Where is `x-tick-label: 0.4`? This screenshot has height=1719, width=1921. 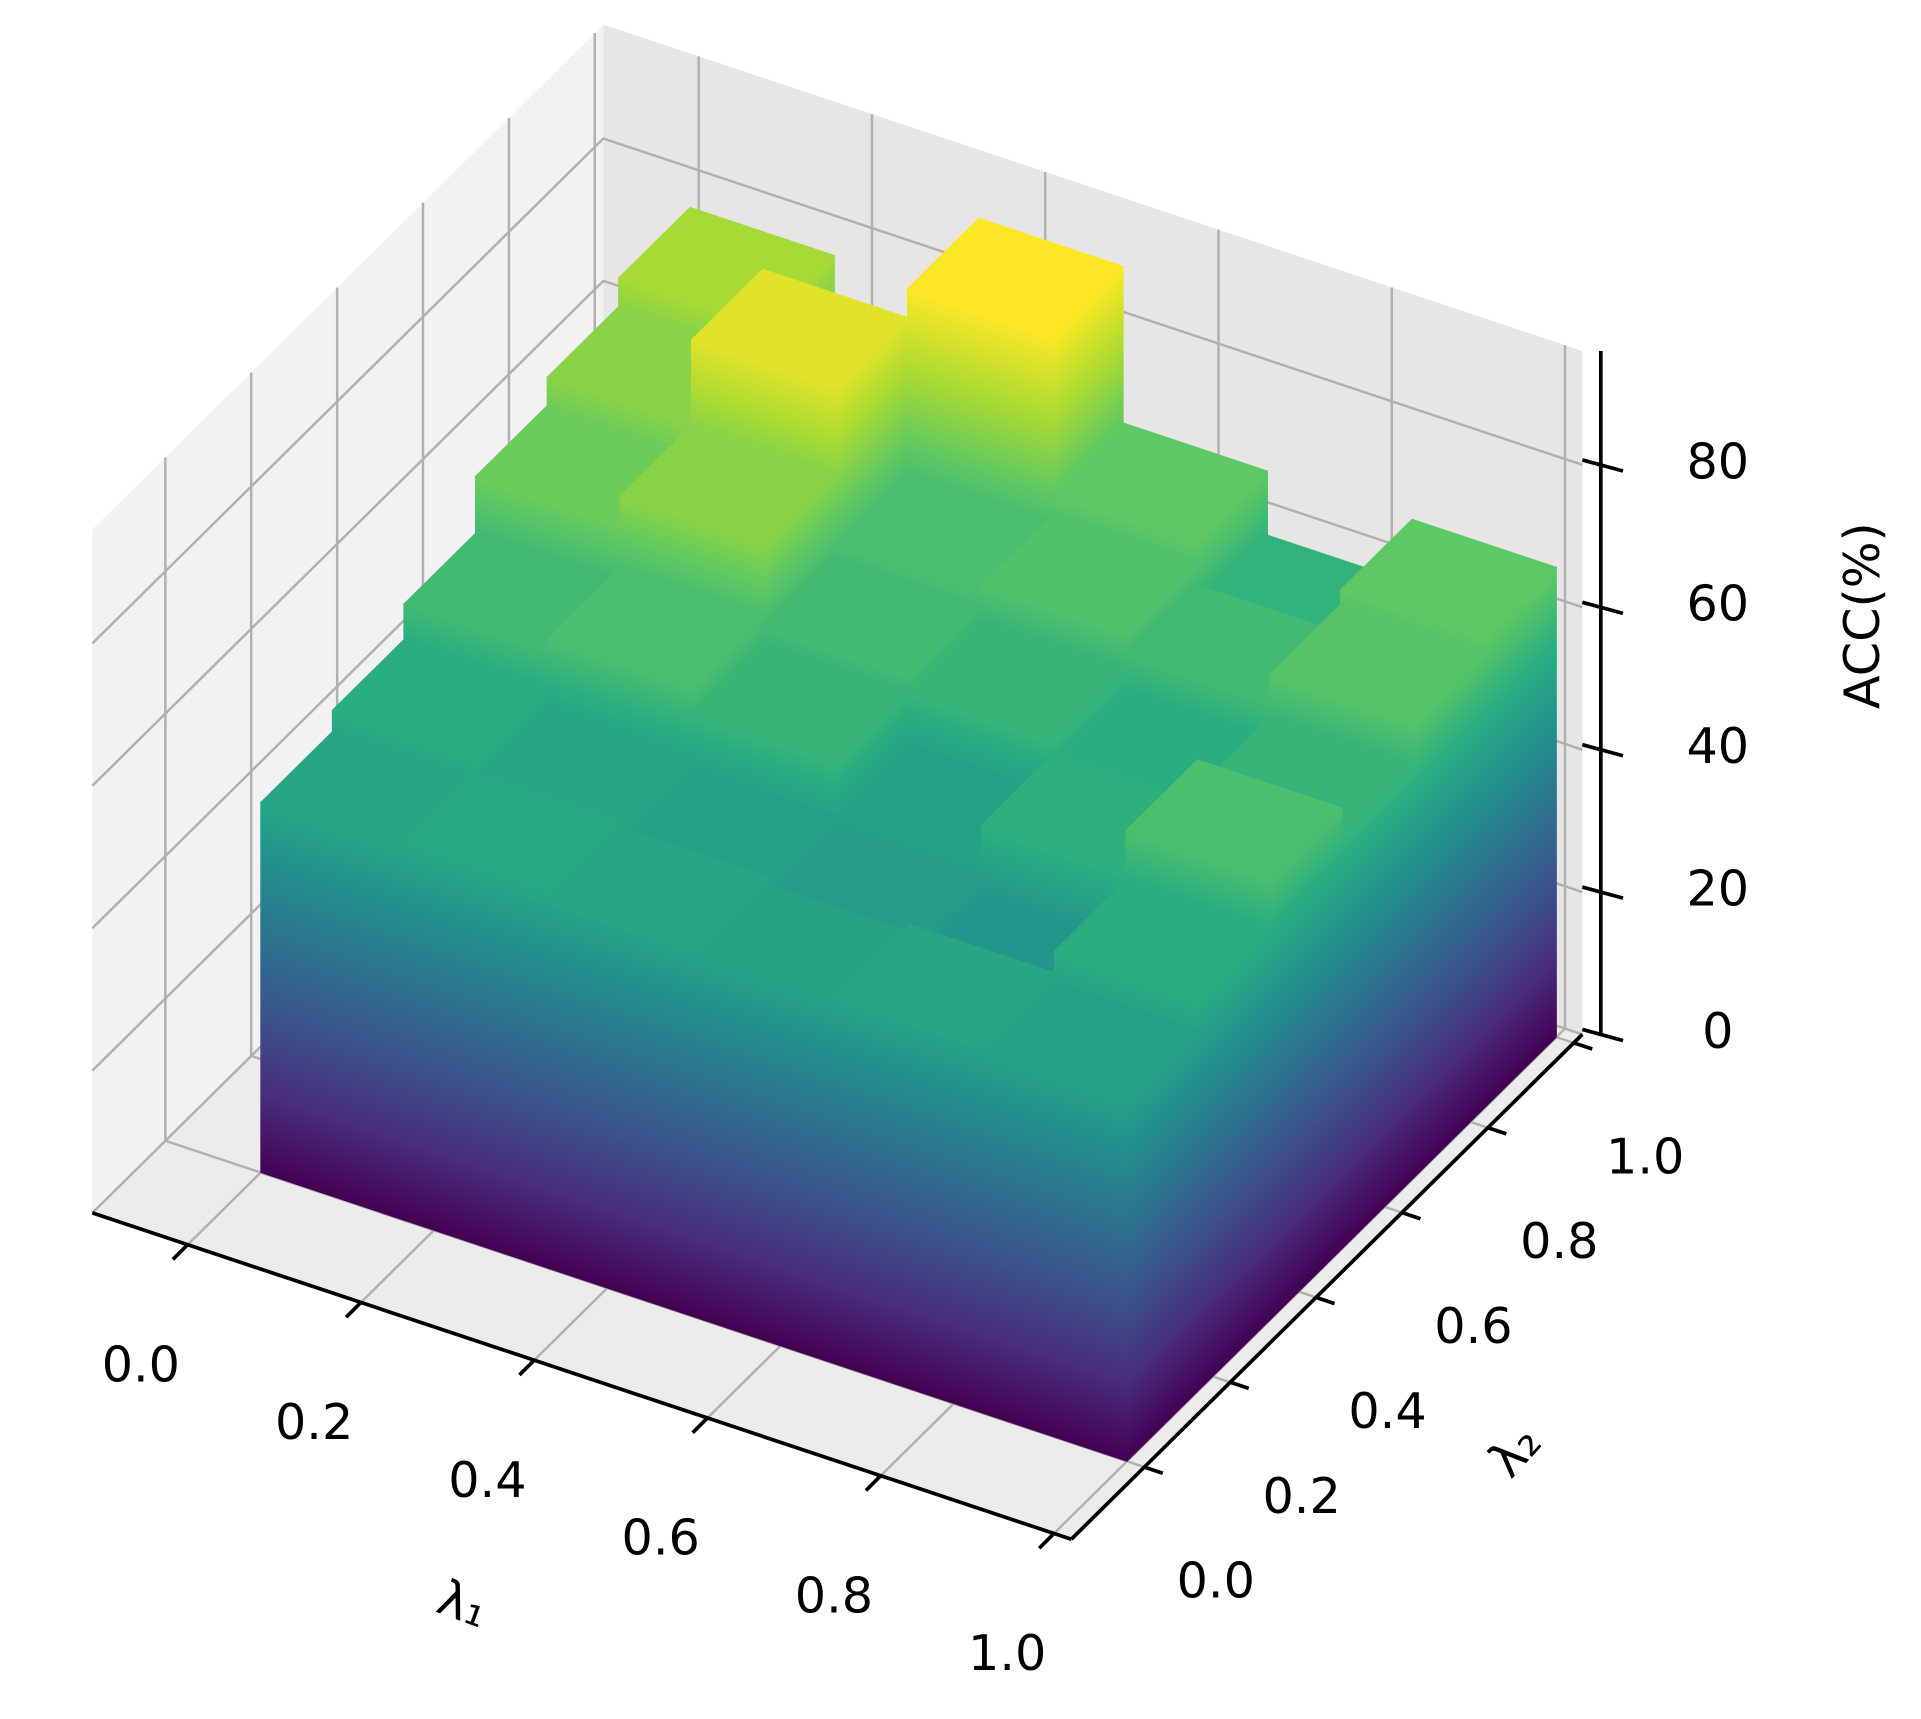
x-tick-label: 0.4 is located at coordinates (487, 1480).